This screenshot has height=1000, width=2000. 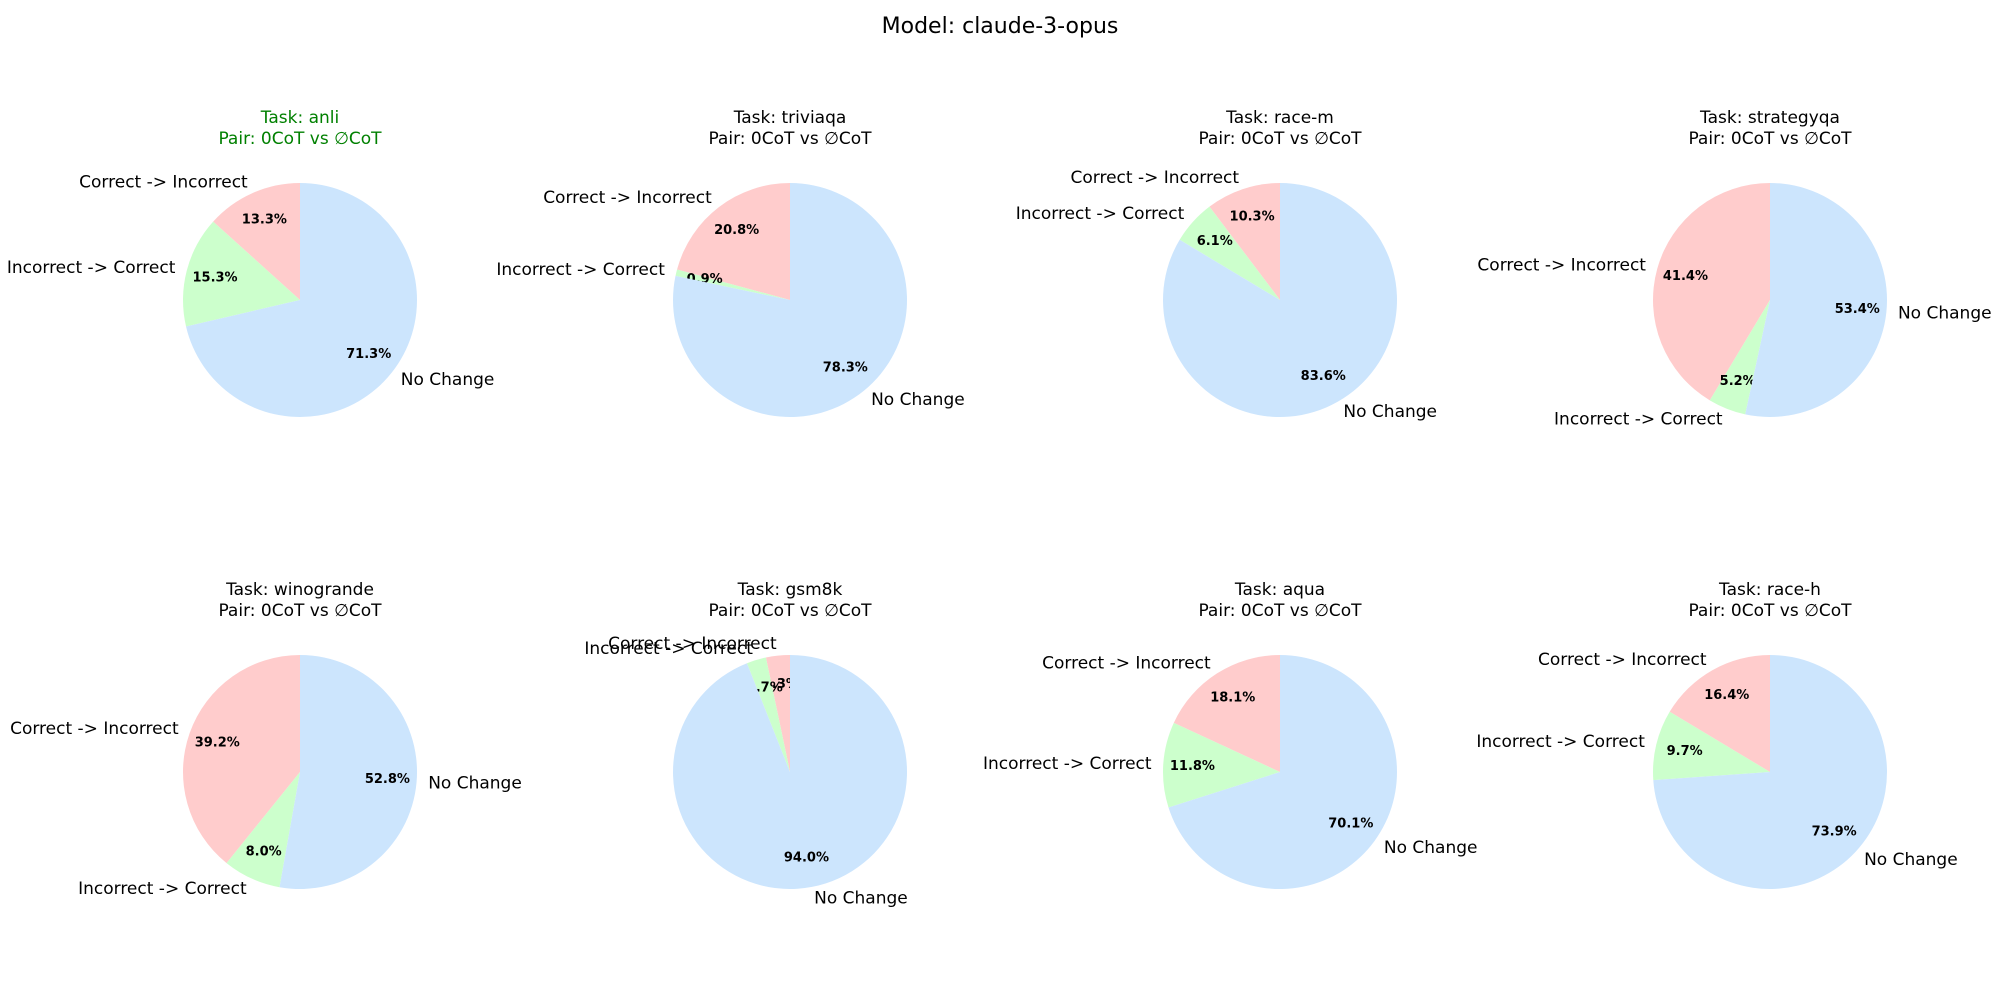 I want to click on pie-value-label: 41.4%, so click(x=1685, y=276).